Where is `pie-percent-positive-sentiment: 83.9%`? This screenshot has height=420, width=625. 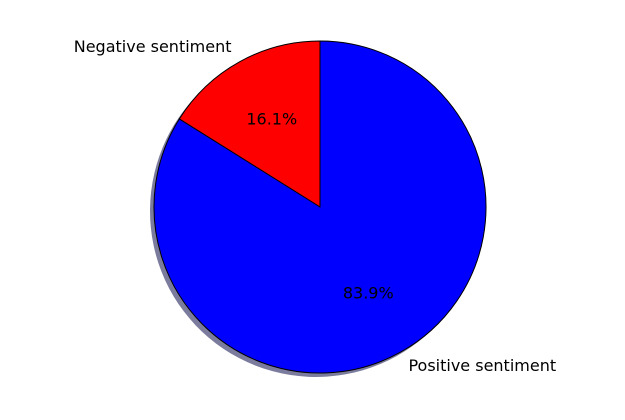
pie-percent-positive-sentiment: 83.9% is located at coordinates (368, 293).